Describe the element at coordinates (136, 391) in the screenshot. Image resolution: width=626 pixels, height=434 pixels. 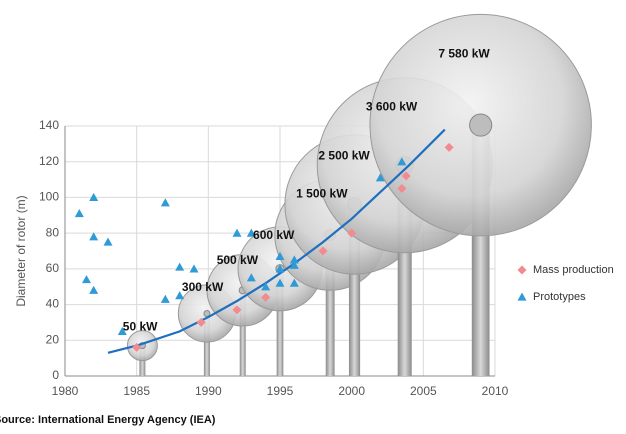
I see `x-tick-label: 1985` at that location.